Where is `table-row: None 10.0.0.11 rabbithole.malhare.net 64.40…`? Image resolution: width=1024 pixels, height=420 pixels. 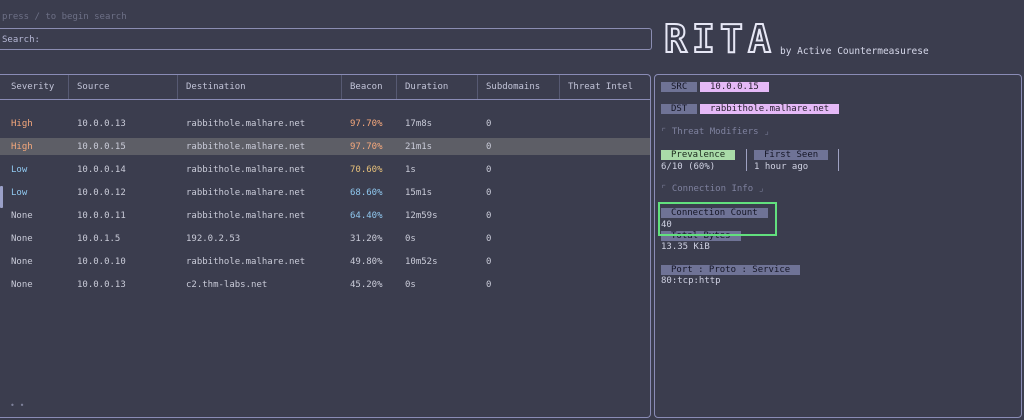 table-row: None 10.0.0.11 rabbithole.malhare.net 64.40… is located at coordinates (325, 215).